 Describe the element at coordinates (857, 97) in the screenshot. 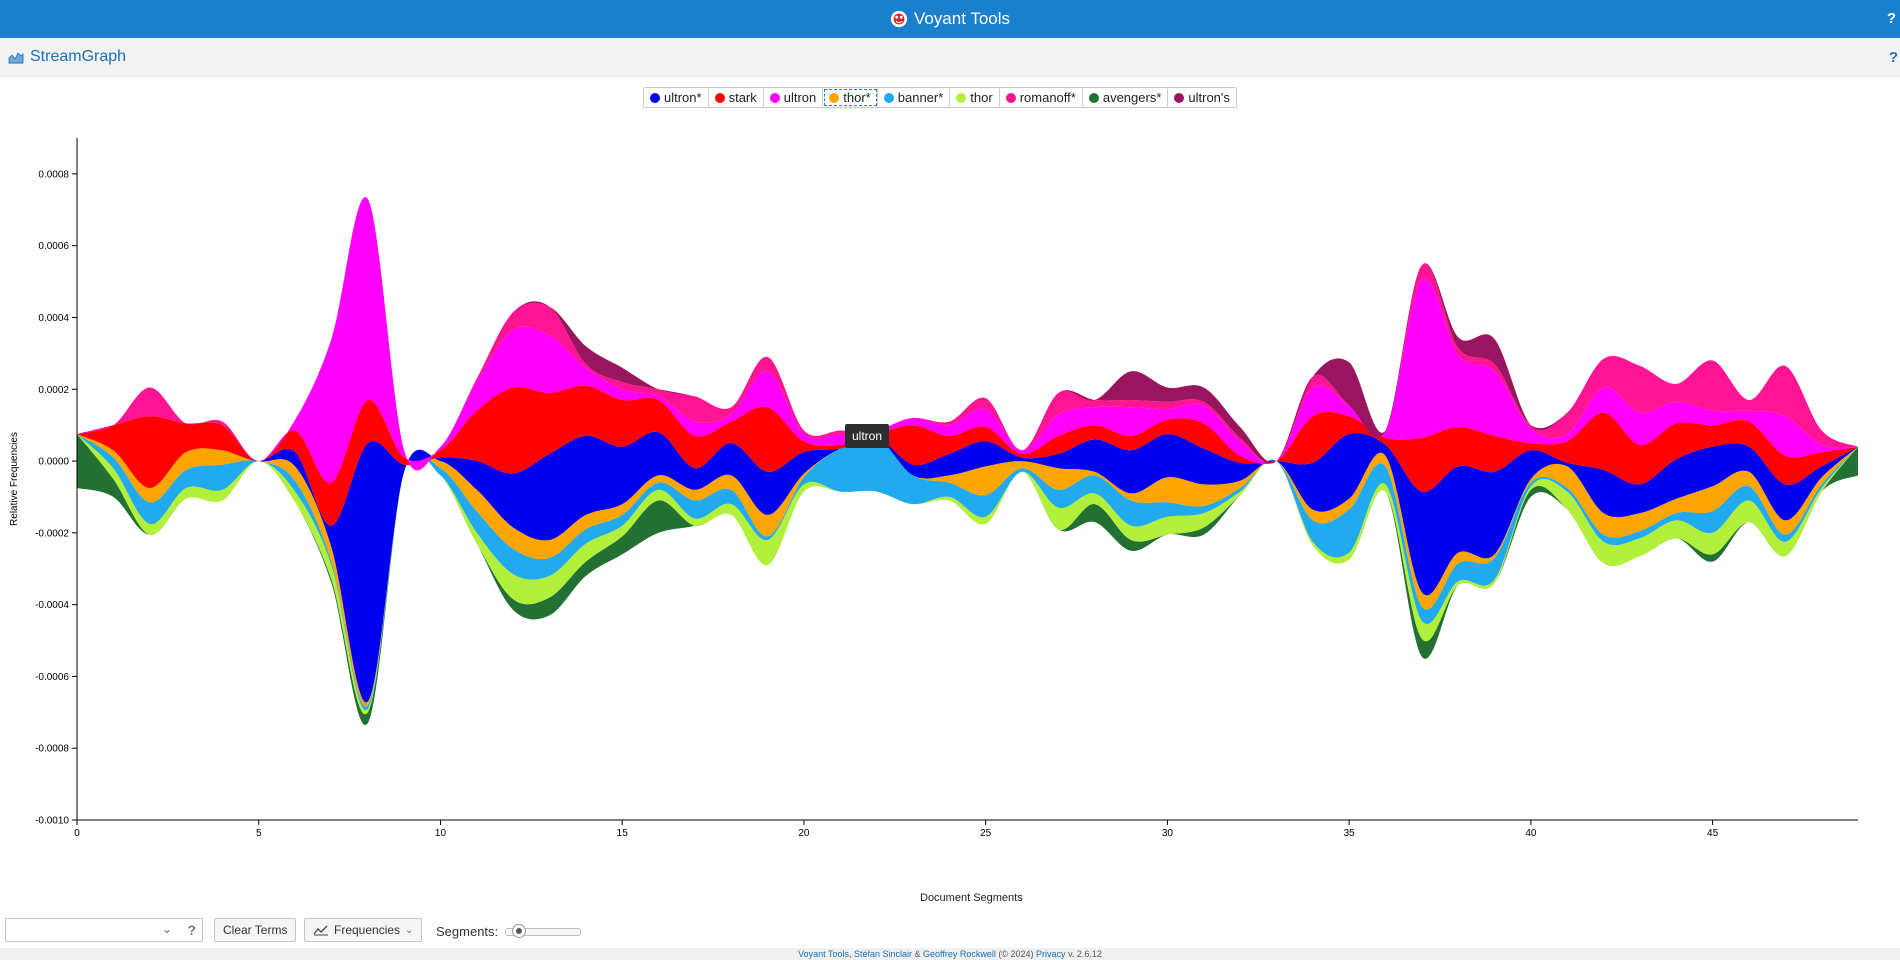

I see `legend-label: thor*` at that location.